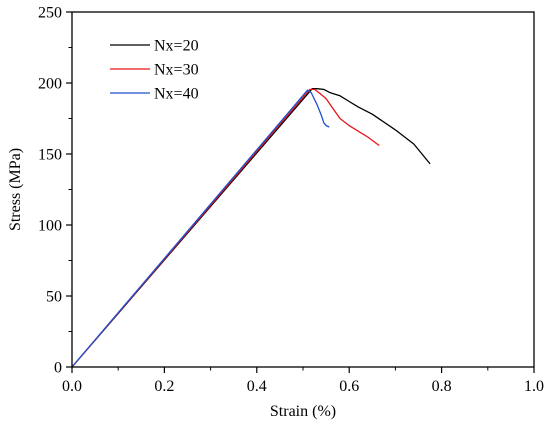  Describe the element at coordinates (54, 297) in the screenshot. I see `y-tick-label: 50` at that location.